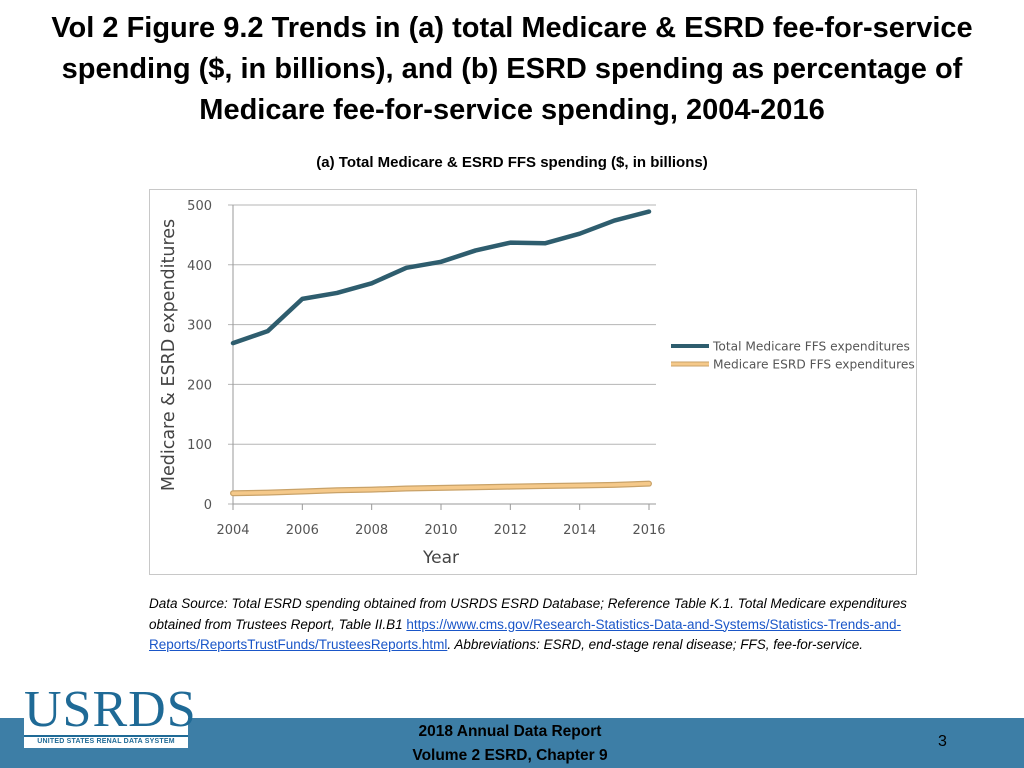 This screenshot has height=768, width=1024. I want to click on usrds-logo: USRDS UNITED STATES RENAL DATA SYSTEM, so click(110, 716).